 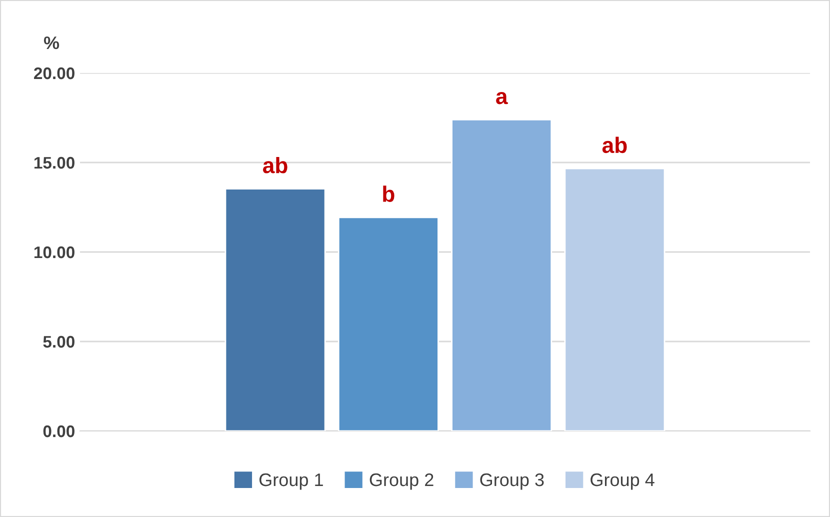 What do you see at coordinates (54, 162) in the screenshot?
I see `y-tick-label: 15.00` at bounding box center [54, 162].